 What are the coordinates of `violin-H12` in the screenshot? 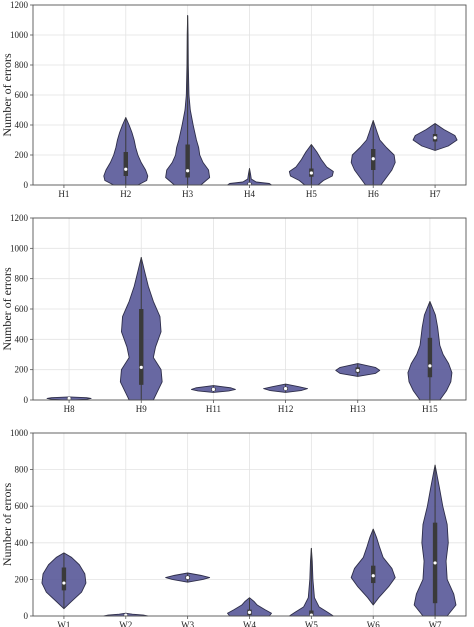 It's located at (286, 388).